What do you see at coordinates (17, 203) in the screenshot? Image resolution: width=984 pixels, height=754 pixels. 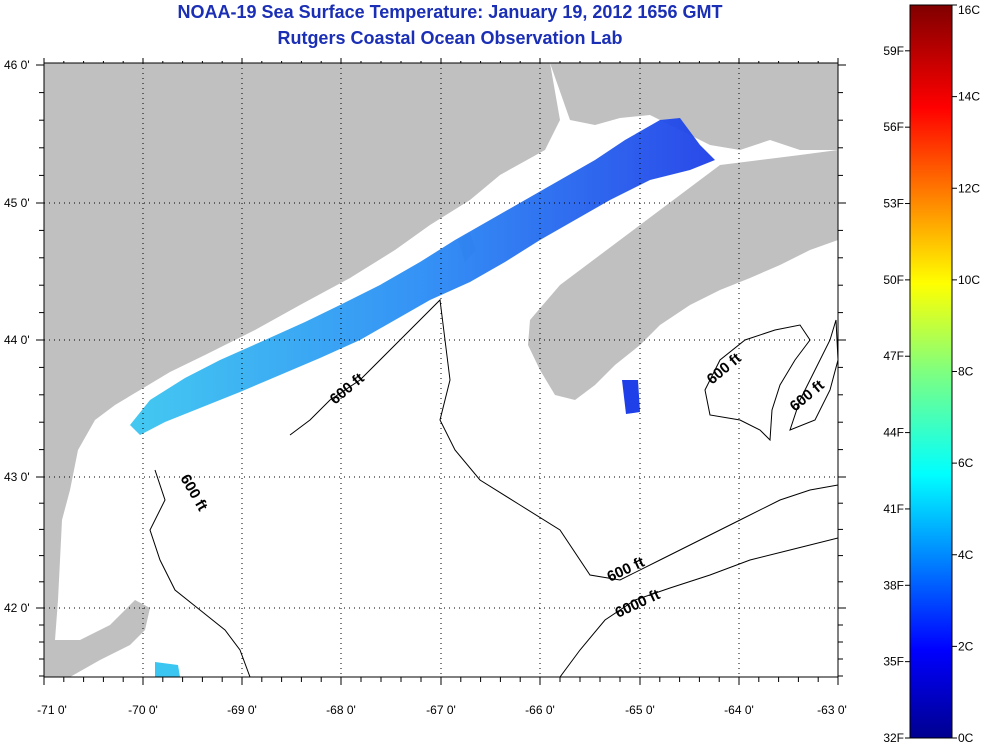 I see `lat-label: 45 0'` at bounding box center [17, 203].